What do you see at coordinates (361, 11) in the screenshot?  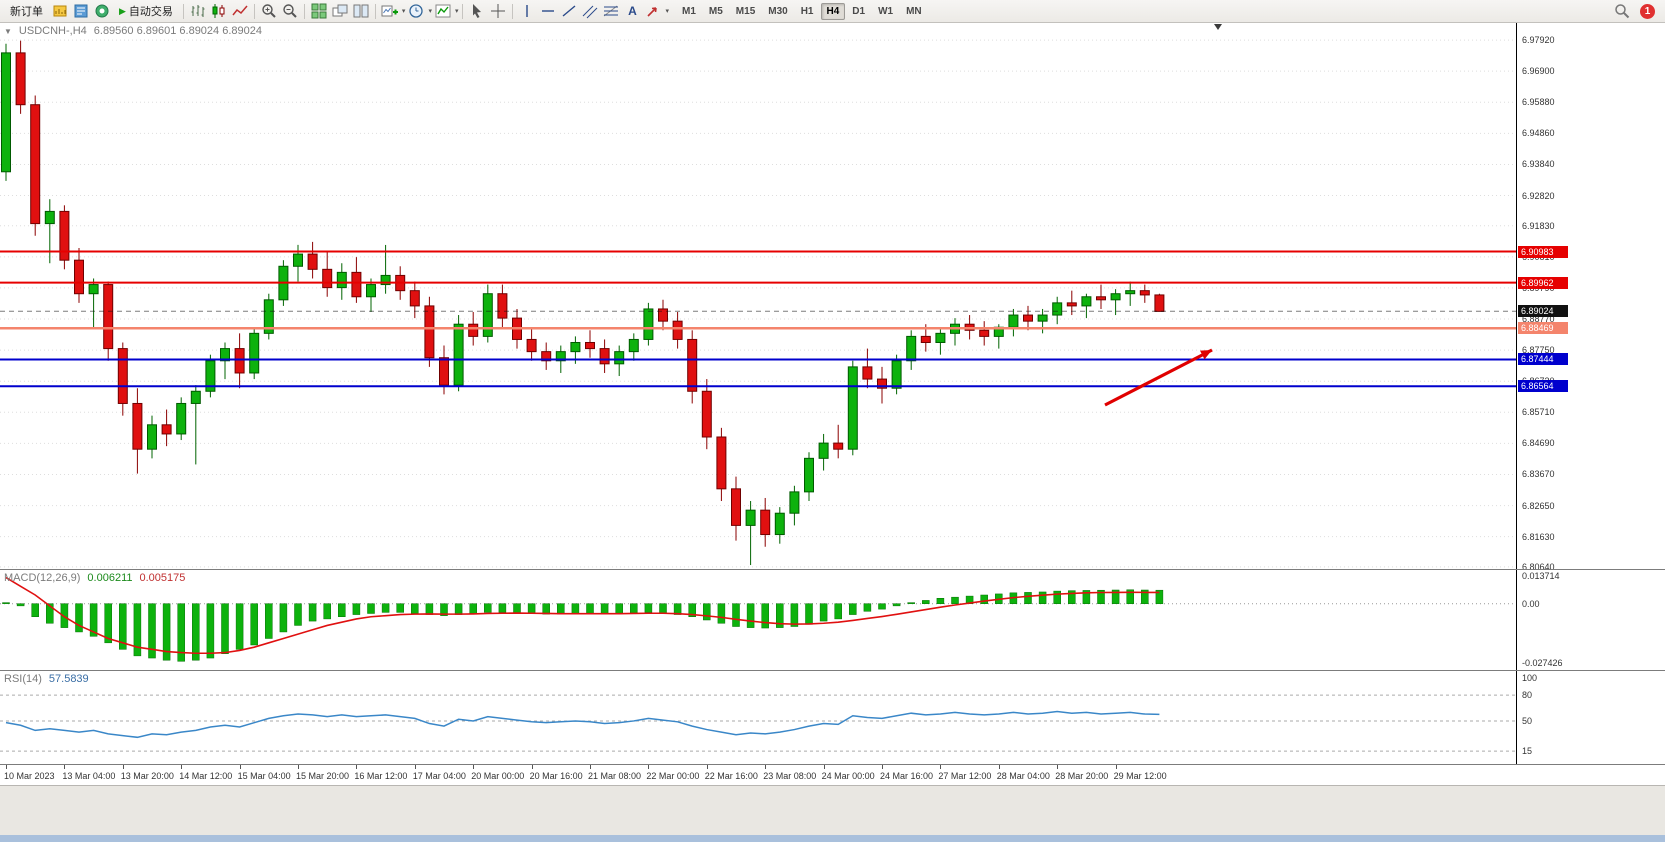 I see `tile-vertical-icon` at bounding box center [361, 11].